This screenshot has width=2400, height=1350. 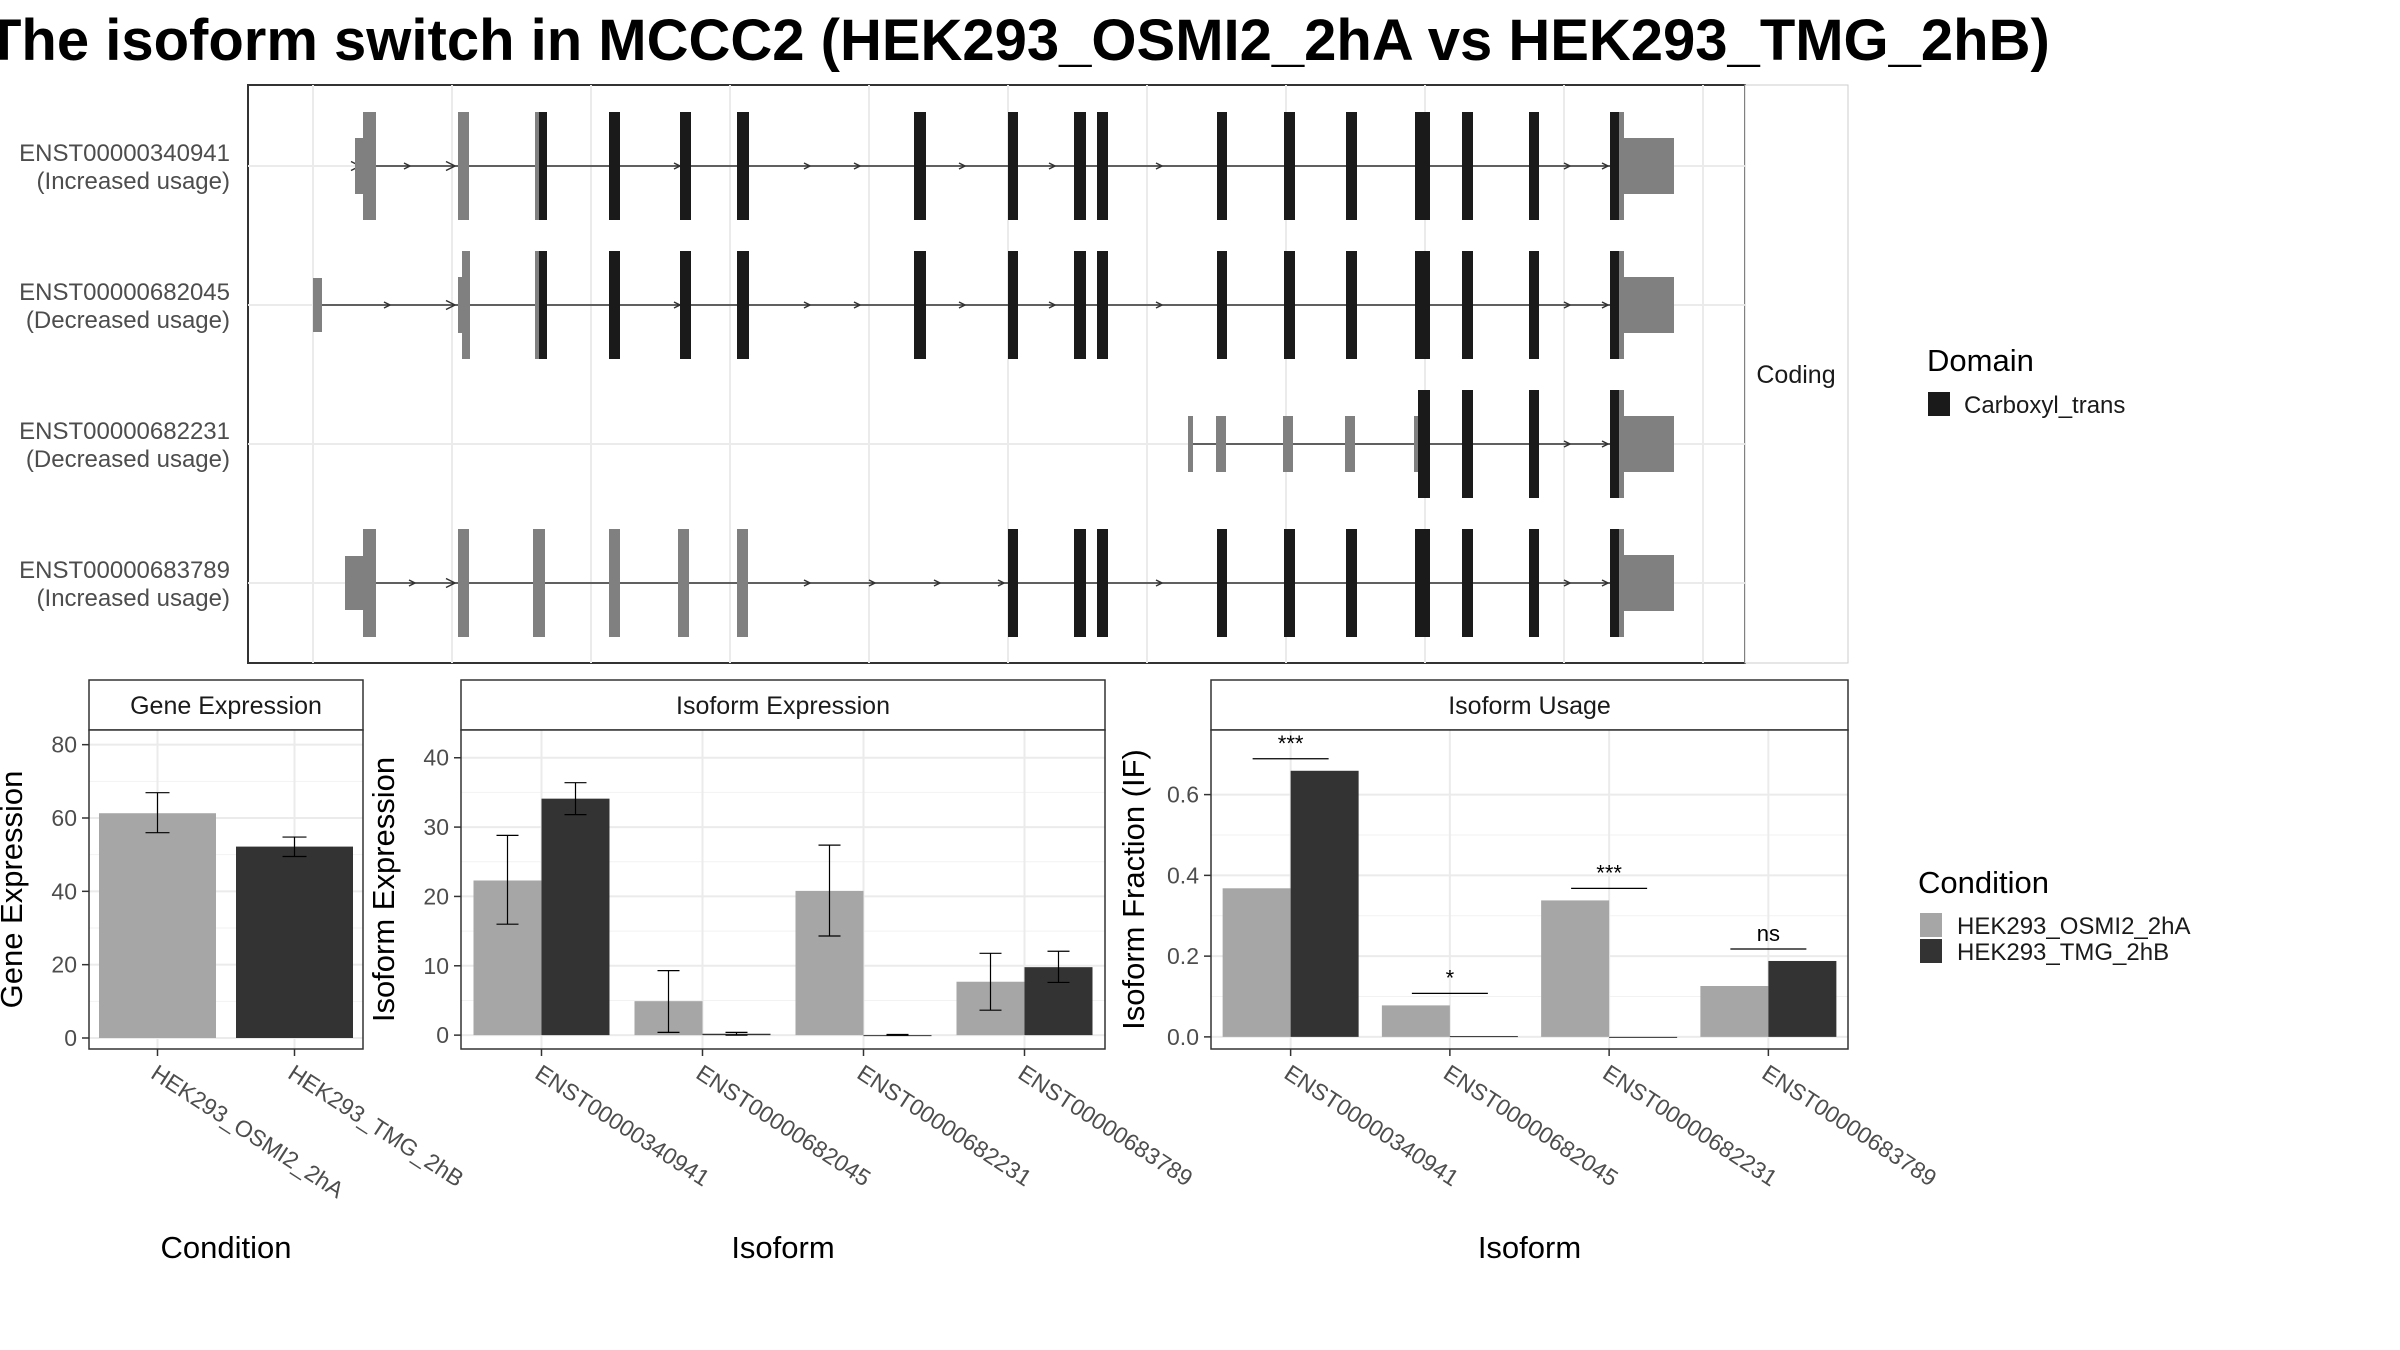 What do you see at coordinates (1133, 889) in the screenshot?
I see `y-axis-title-2: Isoform Fraction (IF)` at bounding box center [1133, 889].